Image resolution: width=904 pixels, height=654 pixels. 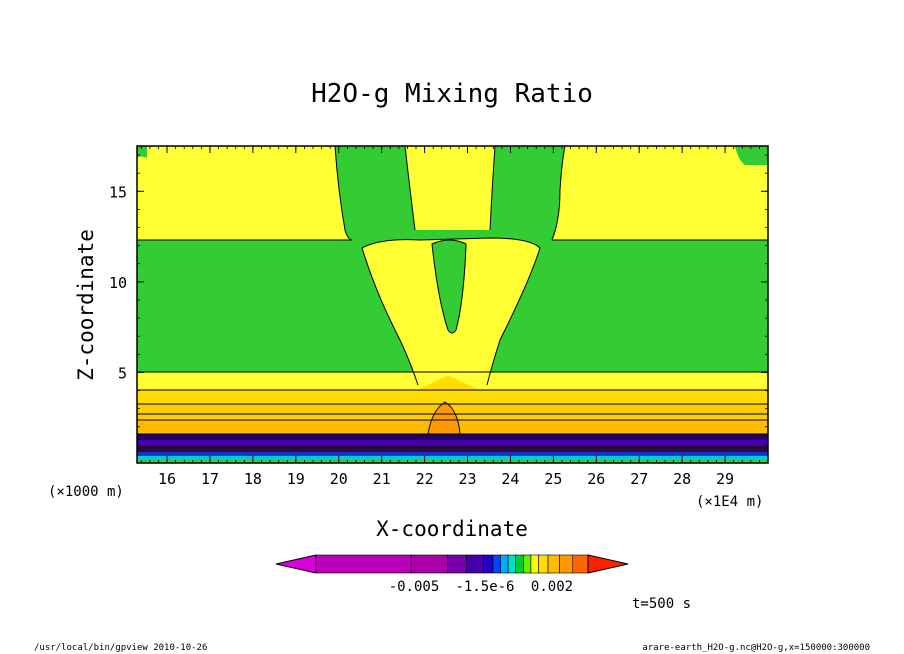 I want to click on colorbar-tick-label: -0.005, so click(x=414, y=587).